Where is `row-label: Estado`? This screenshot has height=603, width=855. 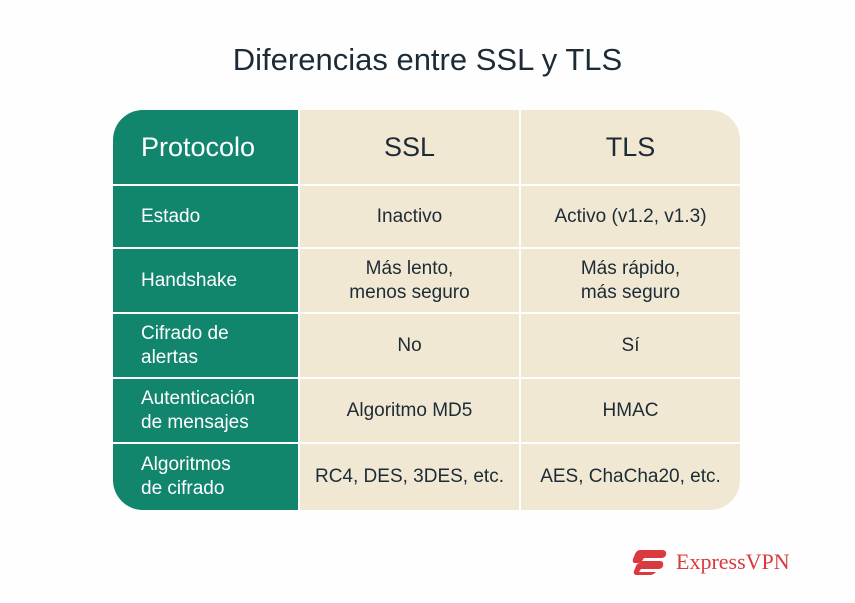 row-label: Estado is located at coordinates (205, 216).